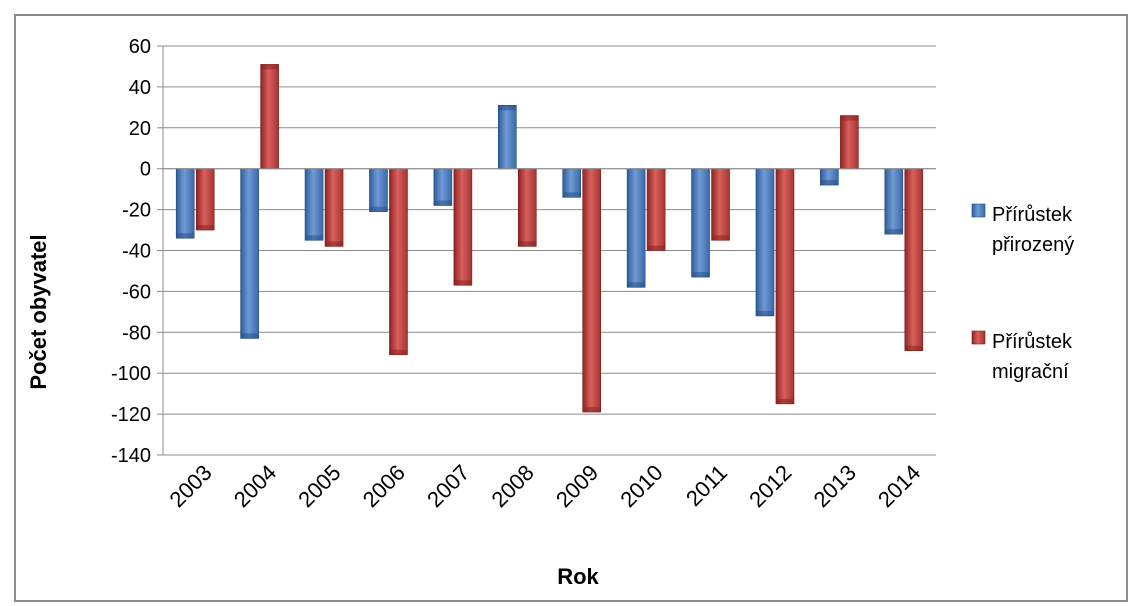 The width and height of the screenshot is (1132, 606). I want to click on y-axis-title: Počet obyvatel, so click(38, 311).